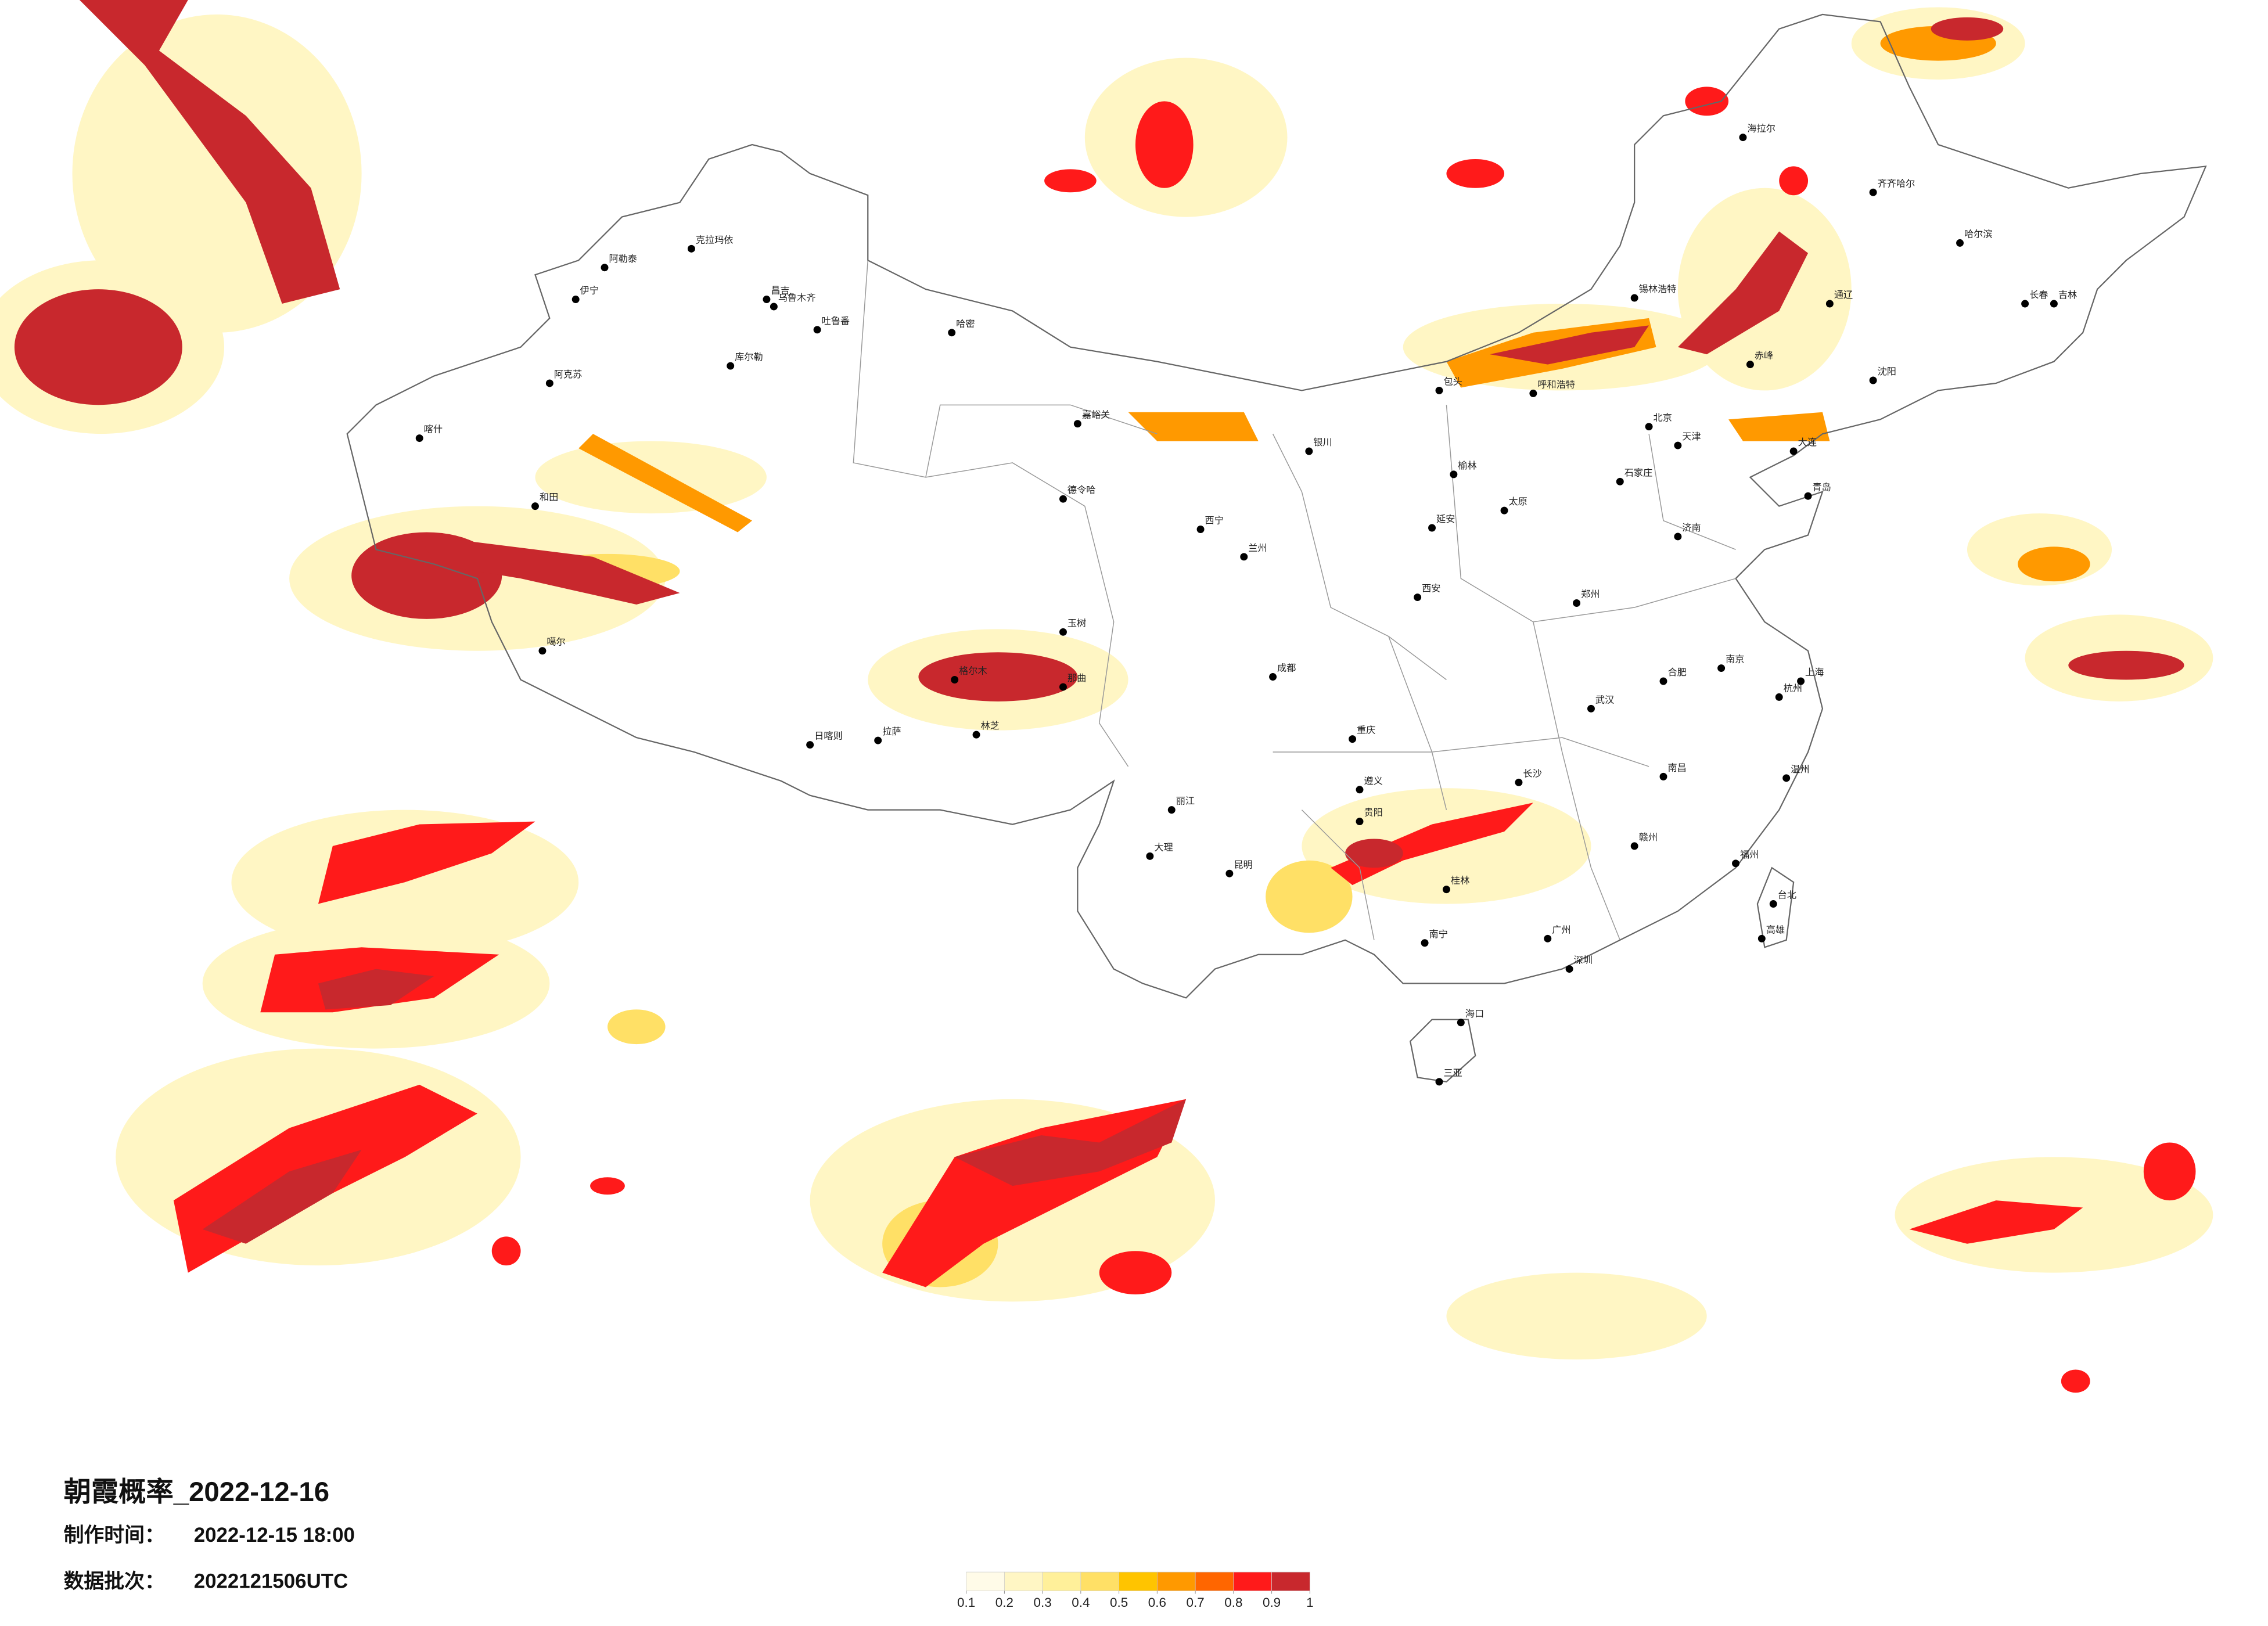 The width and height of the screenshot is (2268, 1626). Describe the element at coordinates (1638, 473) in the screenshot. I see `city-label: 石家庄` at that location.